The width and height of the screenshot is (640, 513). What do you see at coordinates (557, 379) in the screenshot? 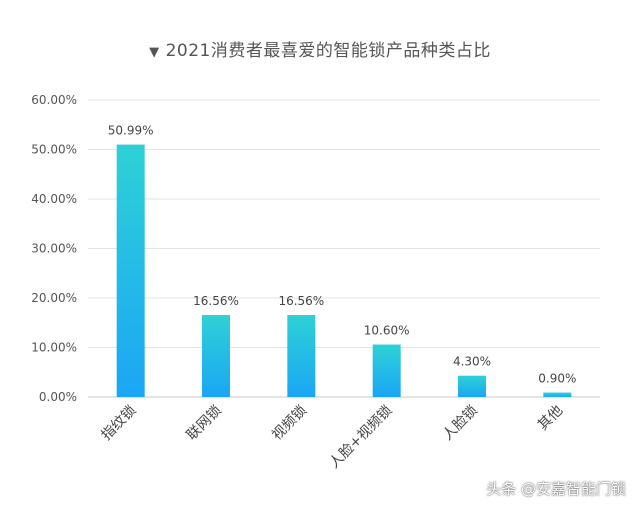
I see `data-label: 0.90%` at bounding box center [557, 379].